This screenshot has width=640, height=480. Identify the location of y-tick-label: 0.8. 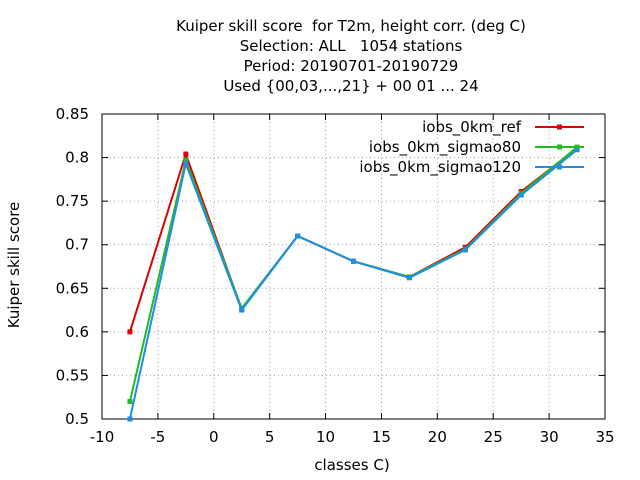
(77, 158).